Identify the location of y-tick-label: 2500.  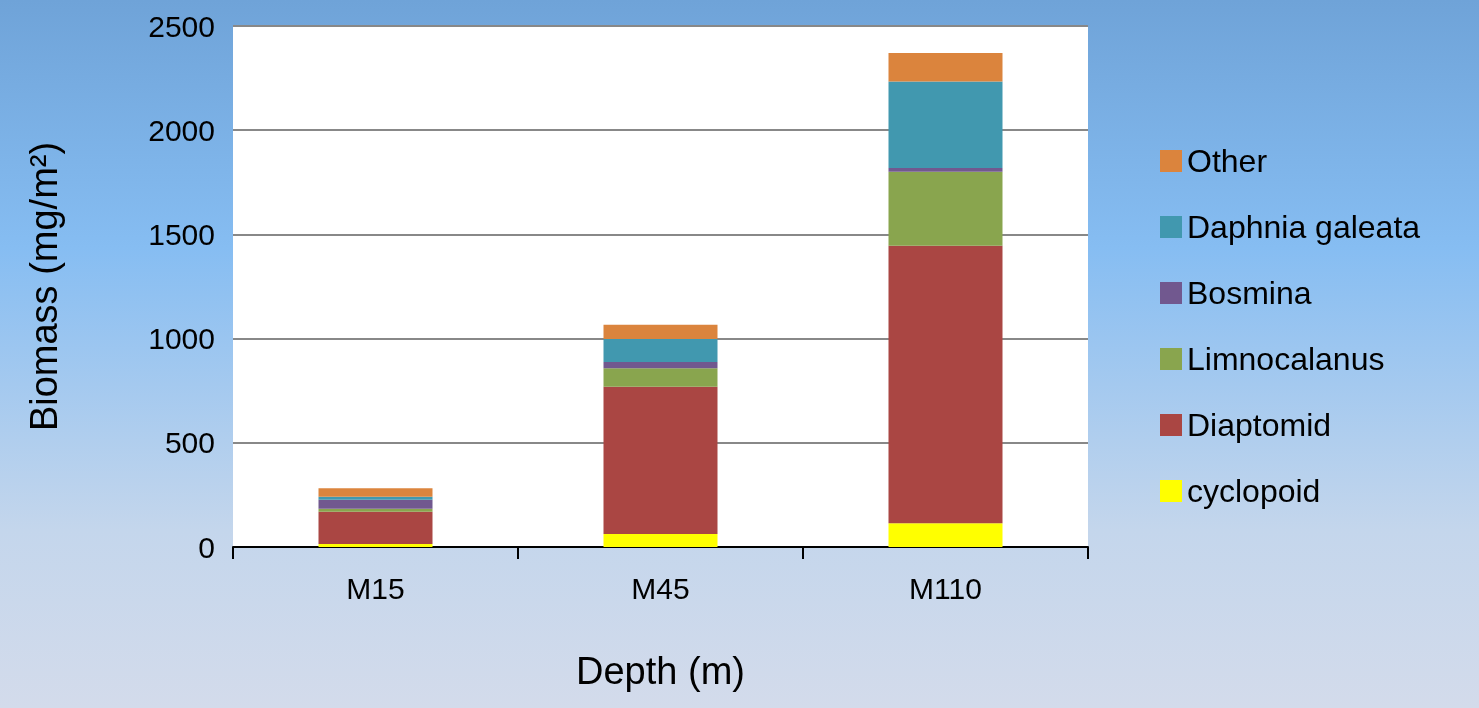
(181, 26).